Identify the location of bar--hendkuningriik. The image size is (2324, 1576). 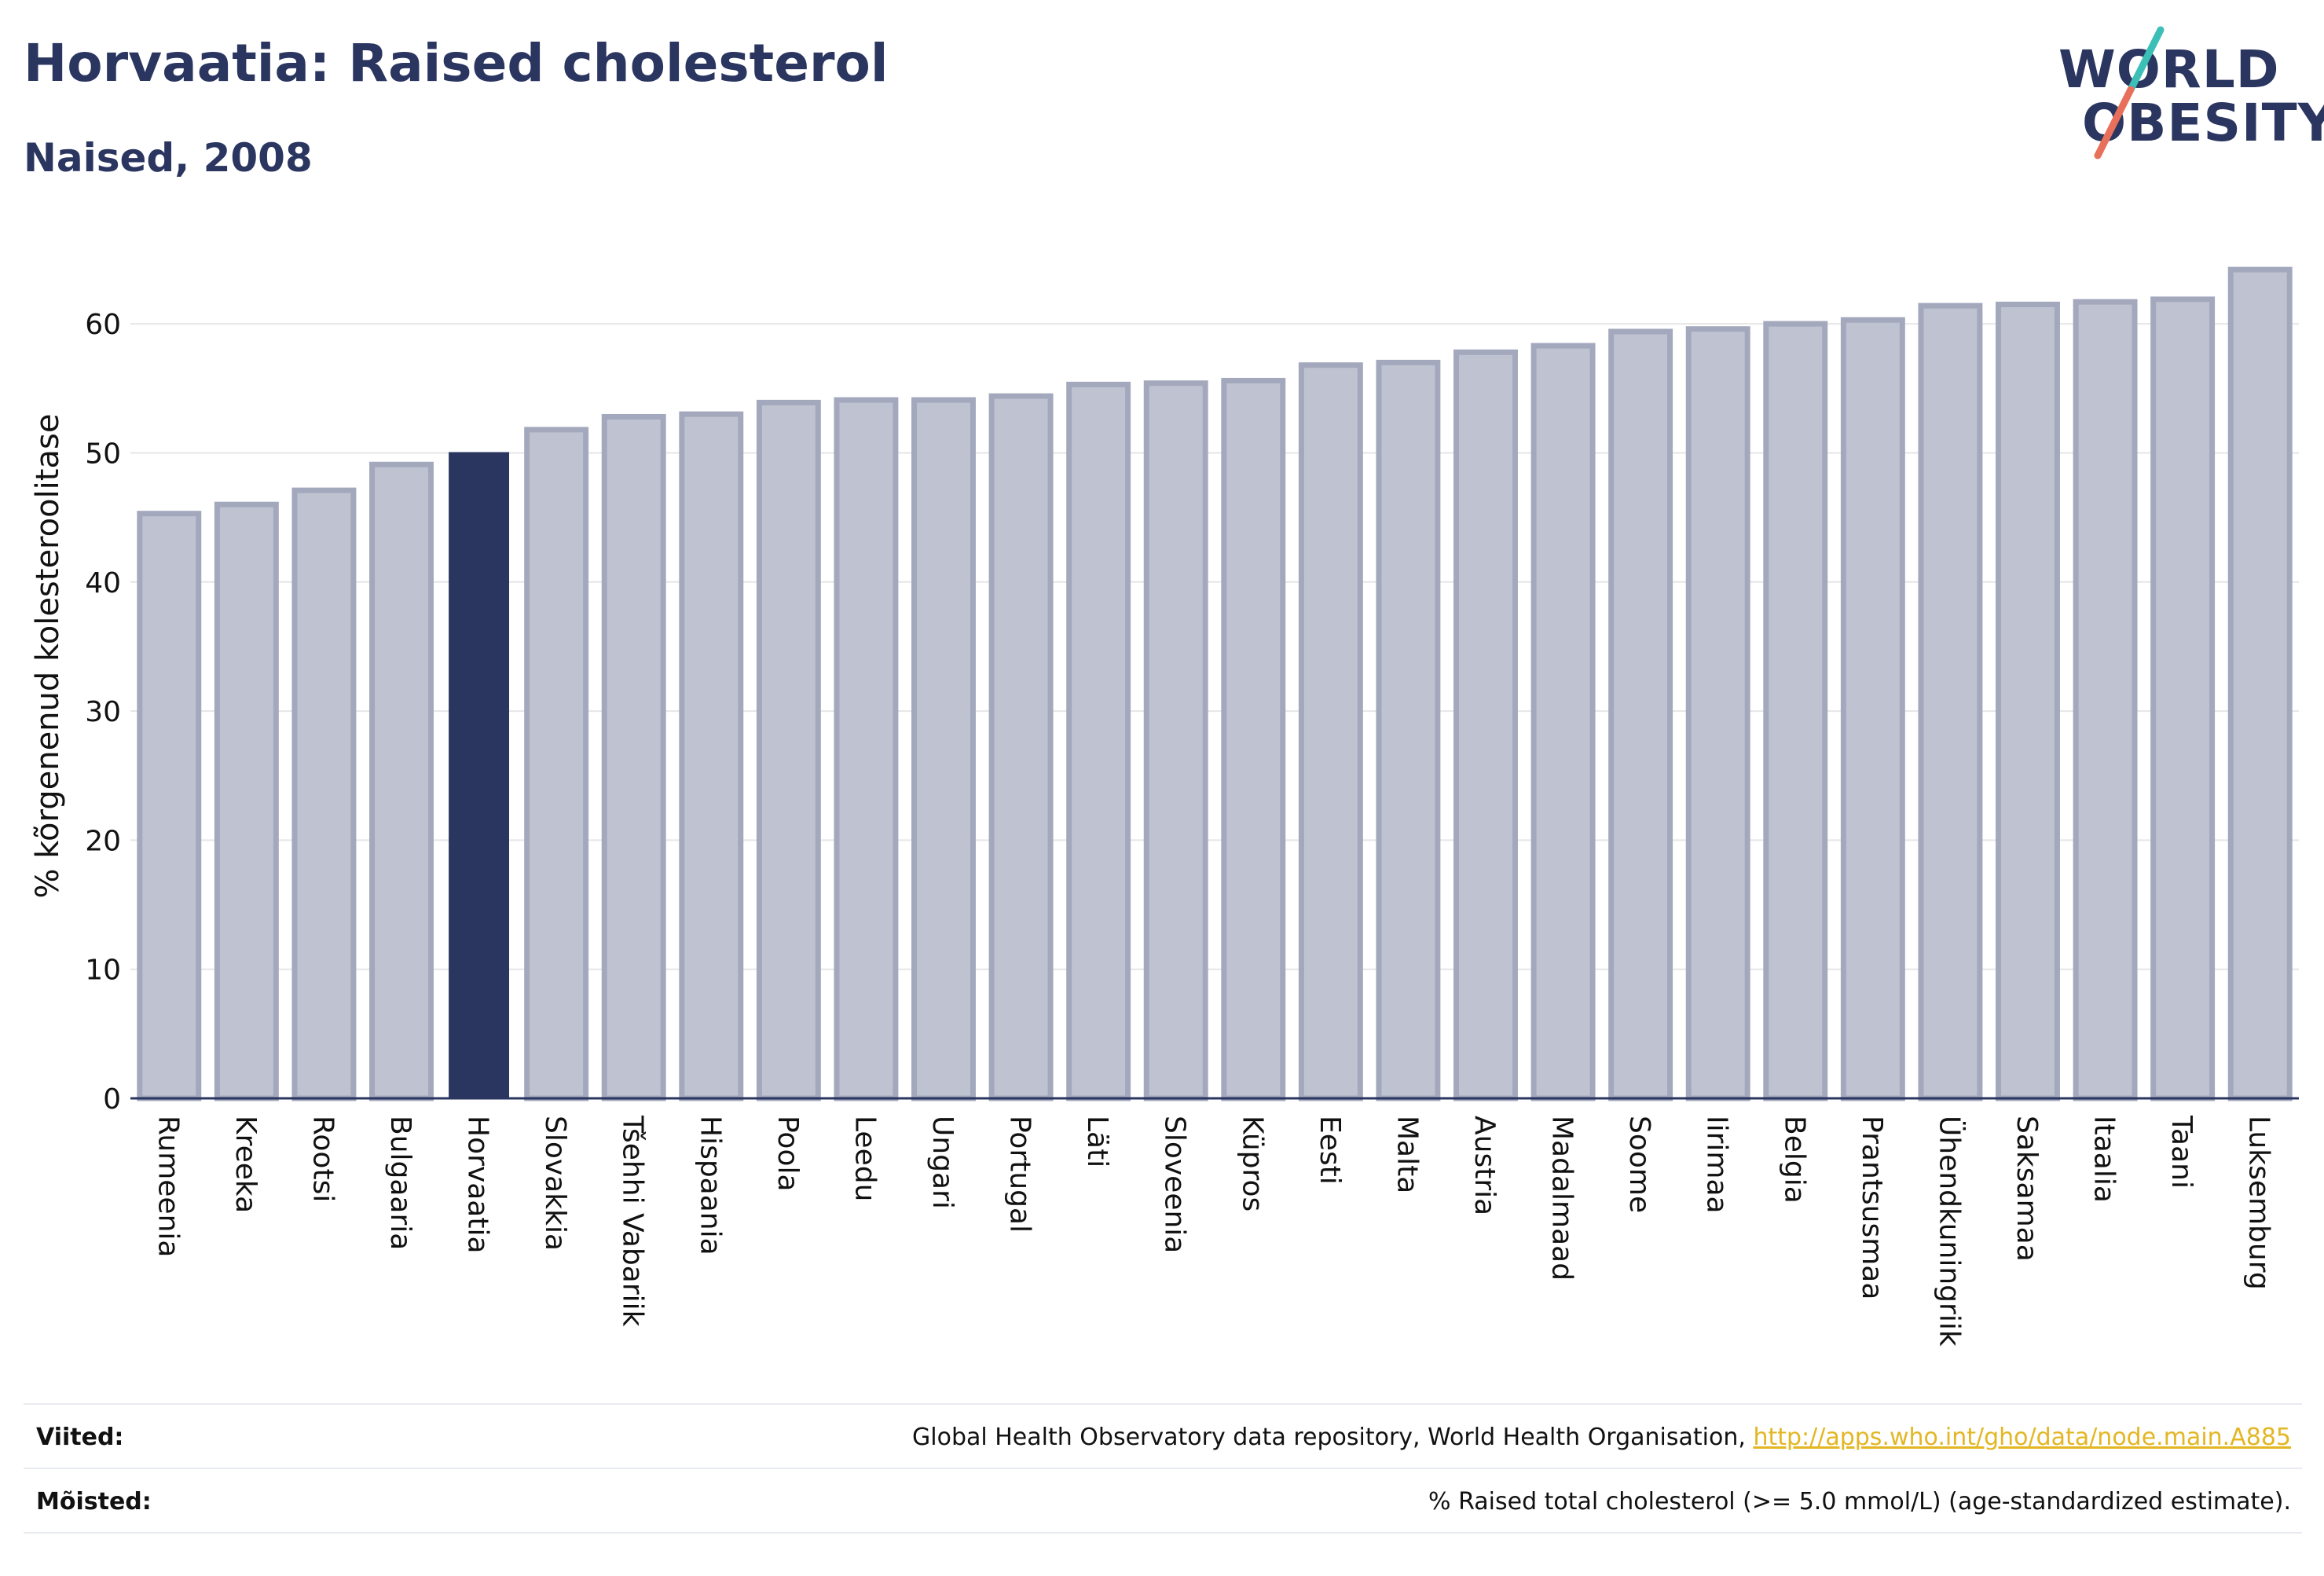
(1950, 701).